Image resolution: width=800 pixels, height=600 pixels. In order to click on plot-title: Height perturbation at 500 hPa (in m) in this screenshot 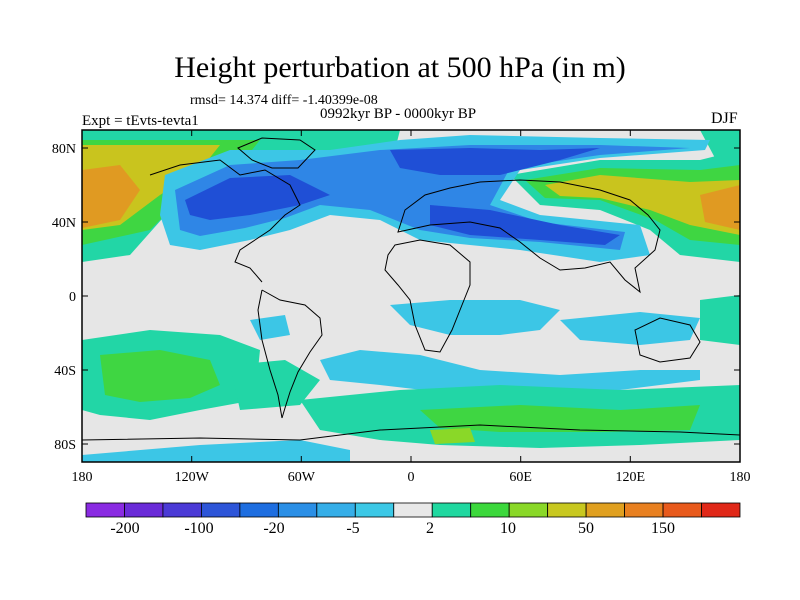, I will do `click(400, 67)`.